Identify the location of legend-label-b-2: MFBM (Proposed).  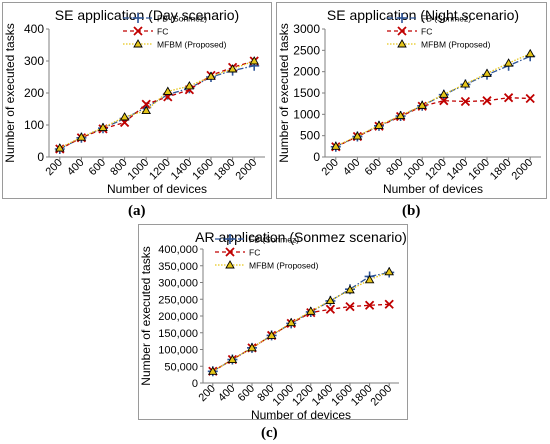
(456, 45).